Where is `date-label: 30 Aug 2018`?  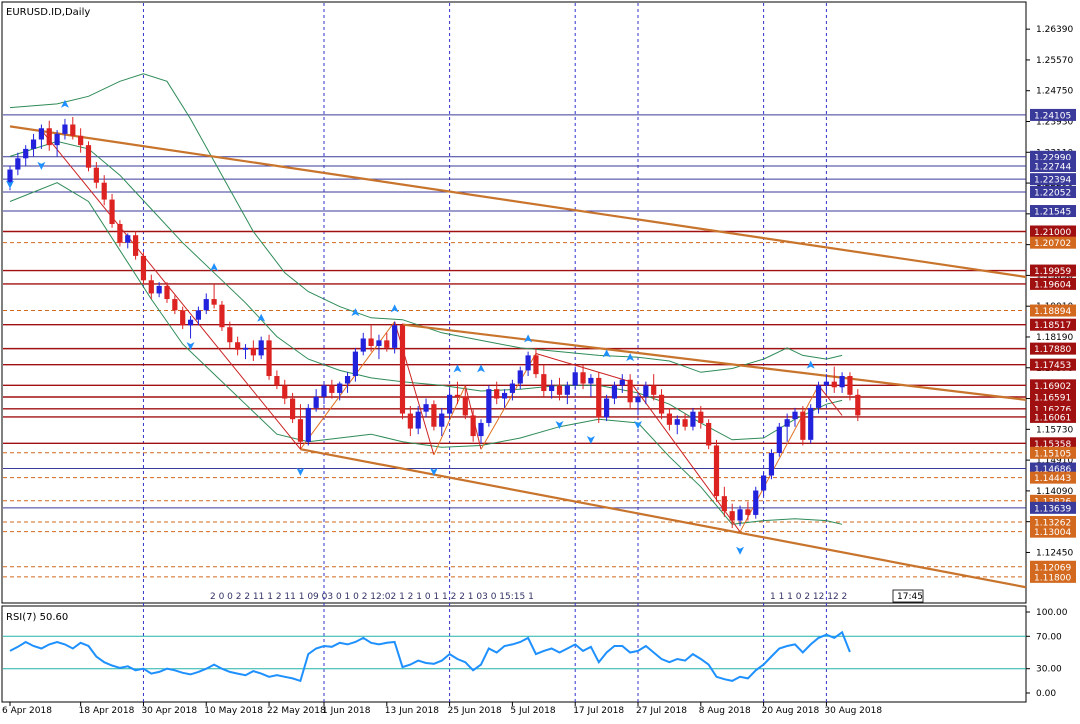
date-label: 30 Aug 2018 is located at coordinates (853, 711).